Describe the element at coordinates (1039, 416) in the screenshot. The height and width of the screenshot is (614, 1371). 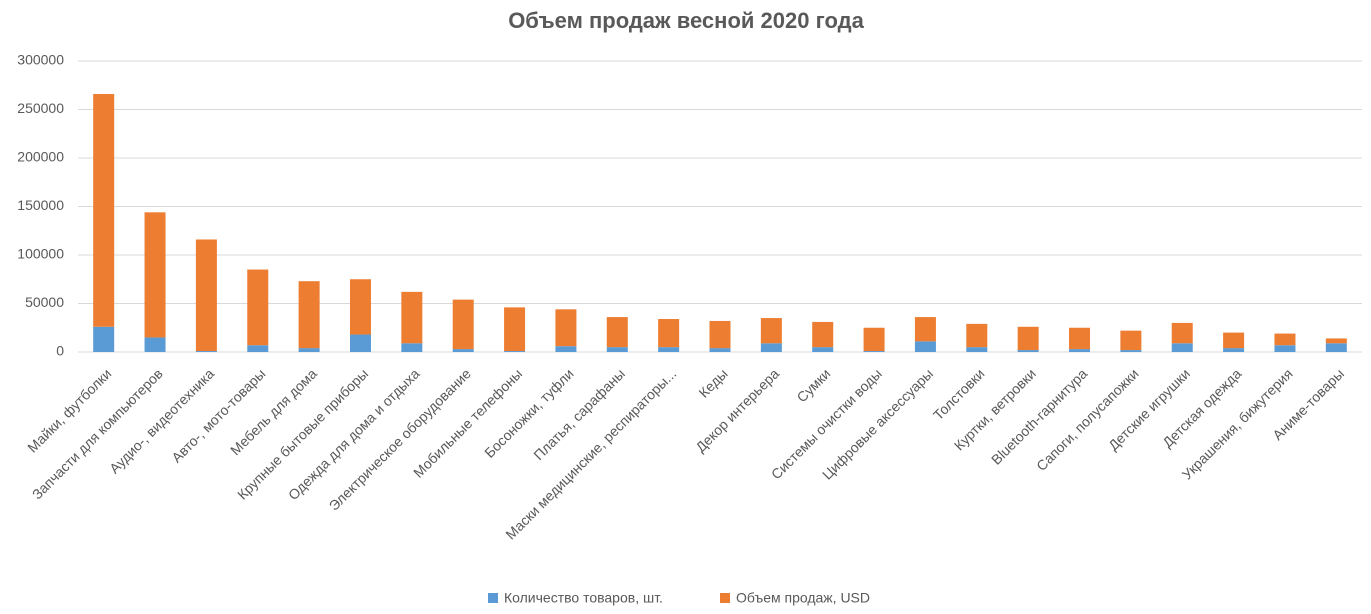
I see `x-tick-label: Bluetooth-гарнитура` at that location.